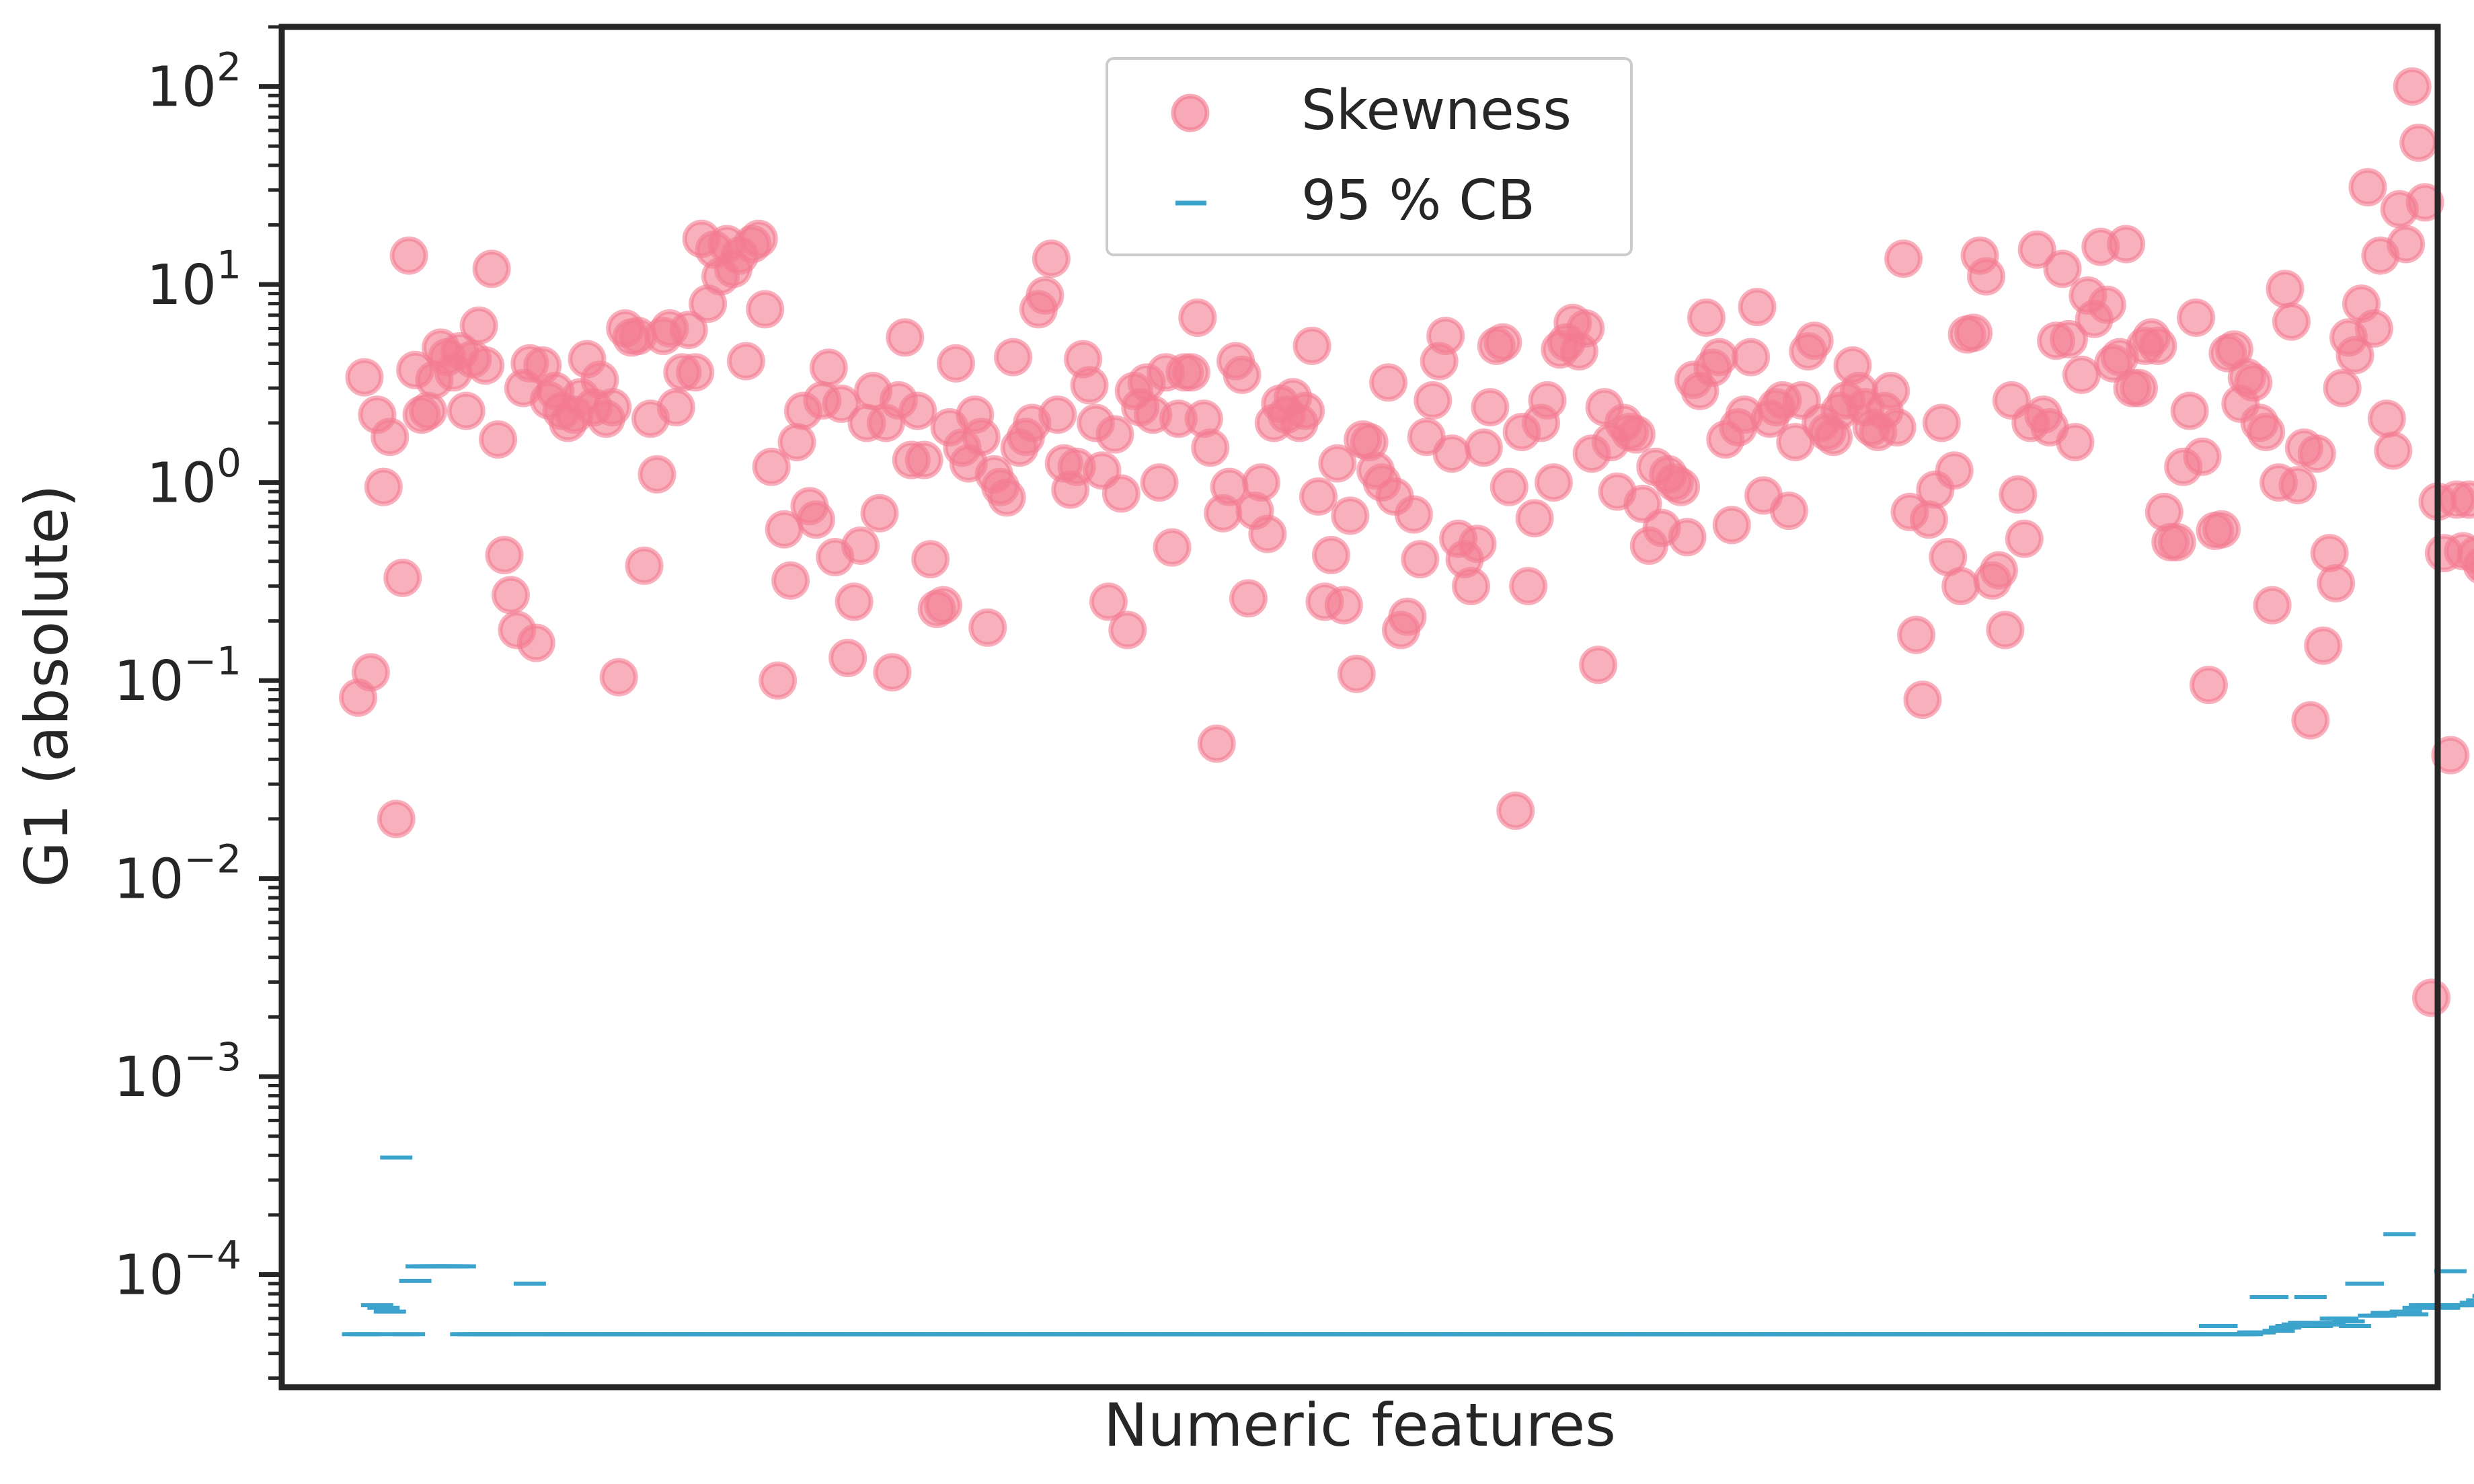 This screenshot has width=2474, height=1484. What do you see at coordinates (229, 265) in the screenshot?
I see `y-tick-exponent: 1` at bounding box center [229, 265].